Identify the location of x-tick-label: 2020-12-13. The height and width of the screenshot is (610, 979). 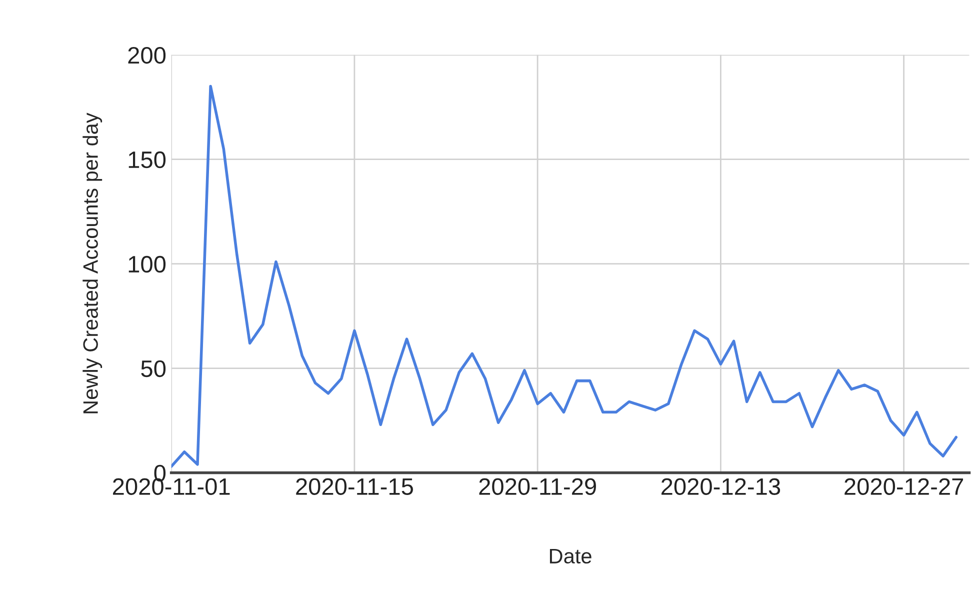
(720, 486).